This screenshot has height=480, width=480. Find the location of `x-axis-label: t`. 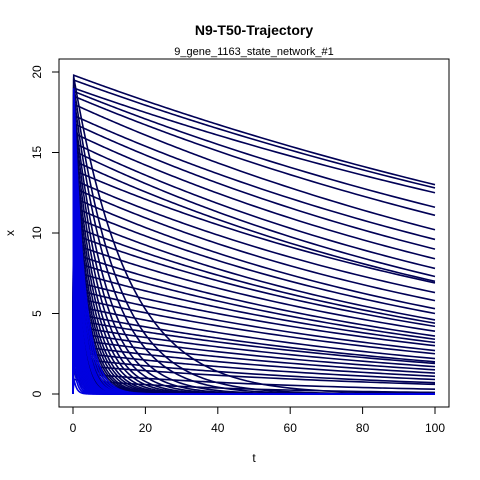

x-axis-label: t is located at coordinates (254, 458).